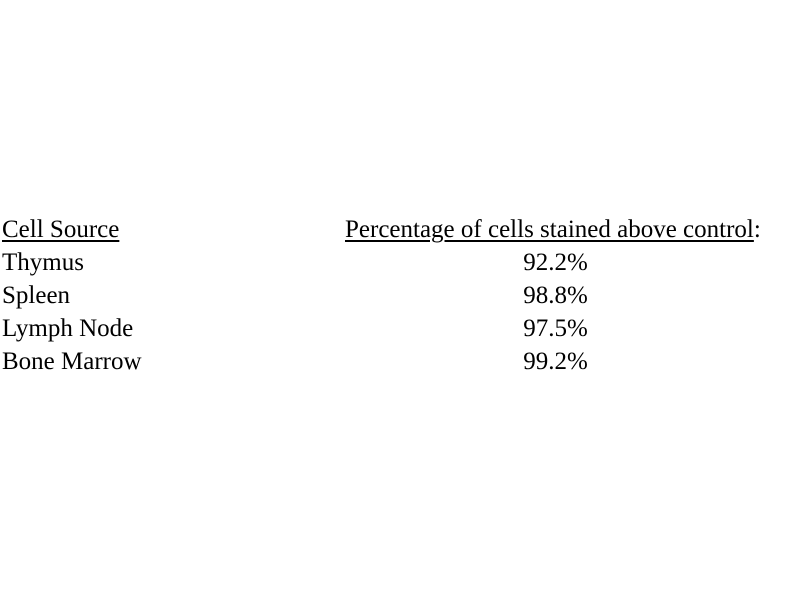  Describe the element at coordinates (61, 229) in the screenshot. I see `cell-source-header-label: Cell Source` at that location.